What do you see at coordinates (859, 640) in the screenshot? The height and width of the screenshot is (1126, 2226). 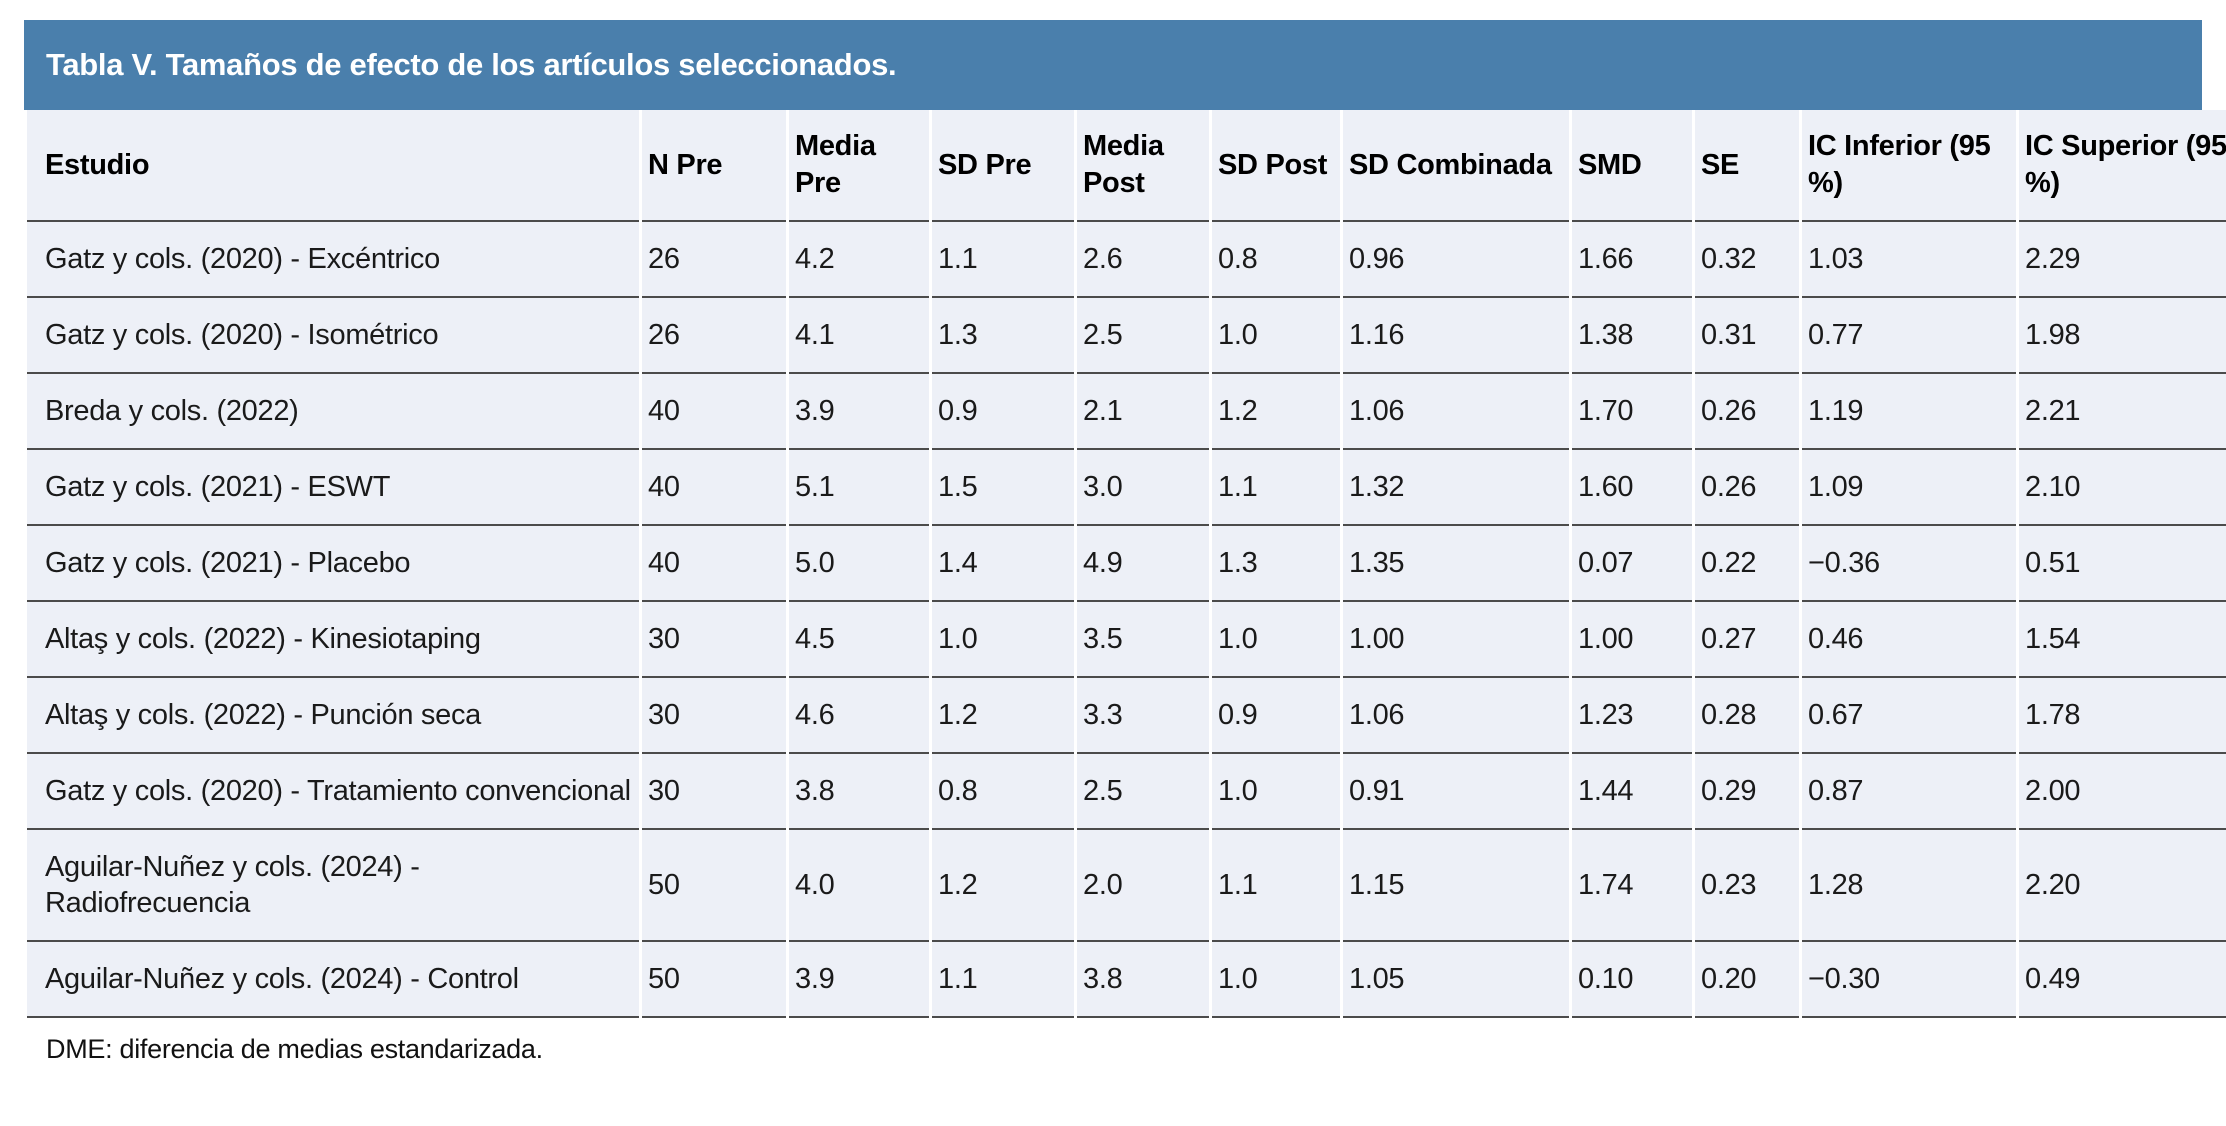 I see `cell-media-pre: 4.5` at bounding box center [859, 640].